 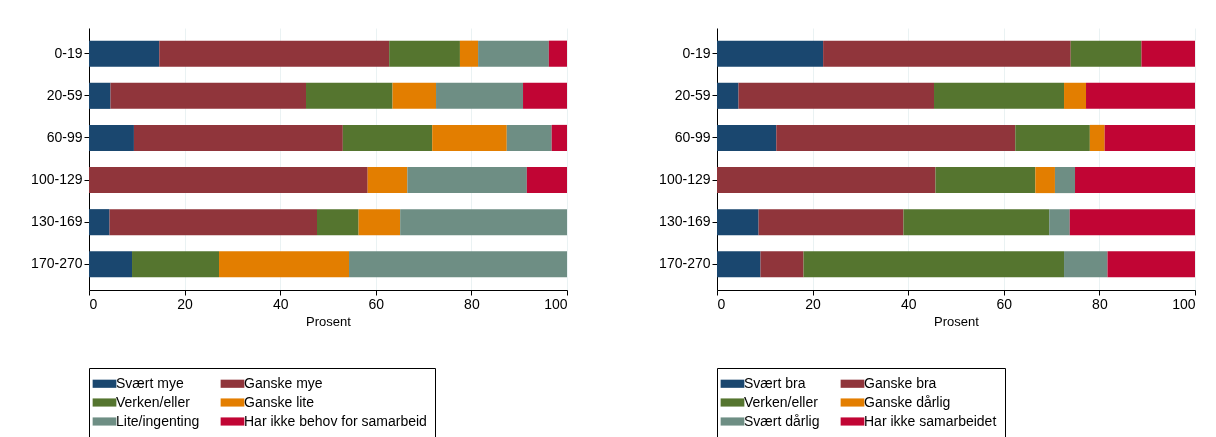 What do you see at coordinates (279, 401) in the screenshot?
I see `legend-label: Ganske lite` at bounding box center [279, 401].